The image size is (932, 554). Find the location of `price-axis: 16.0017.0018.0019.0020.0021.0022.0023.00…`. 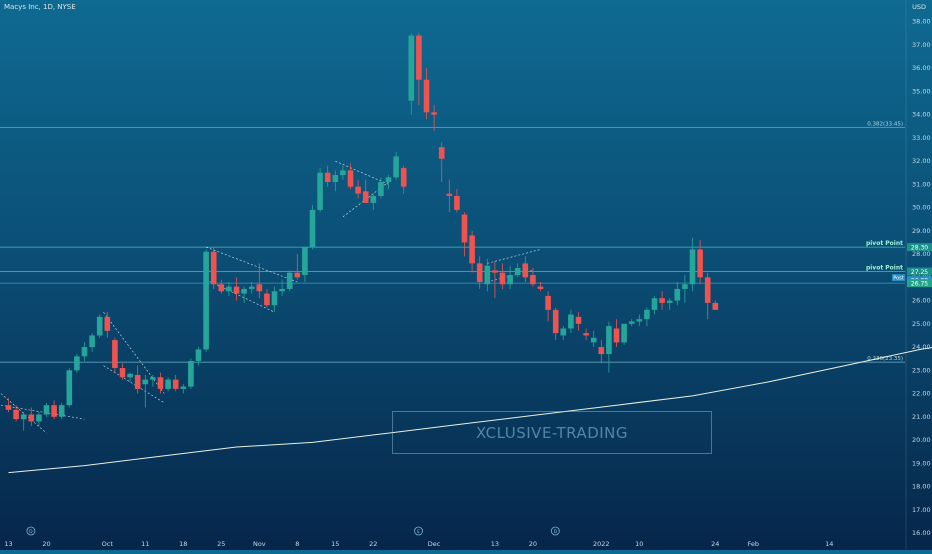

price-axis: 16.0017.0018.0019.0020.0021.0022.0023.00… is located at coordinates (919, 277).